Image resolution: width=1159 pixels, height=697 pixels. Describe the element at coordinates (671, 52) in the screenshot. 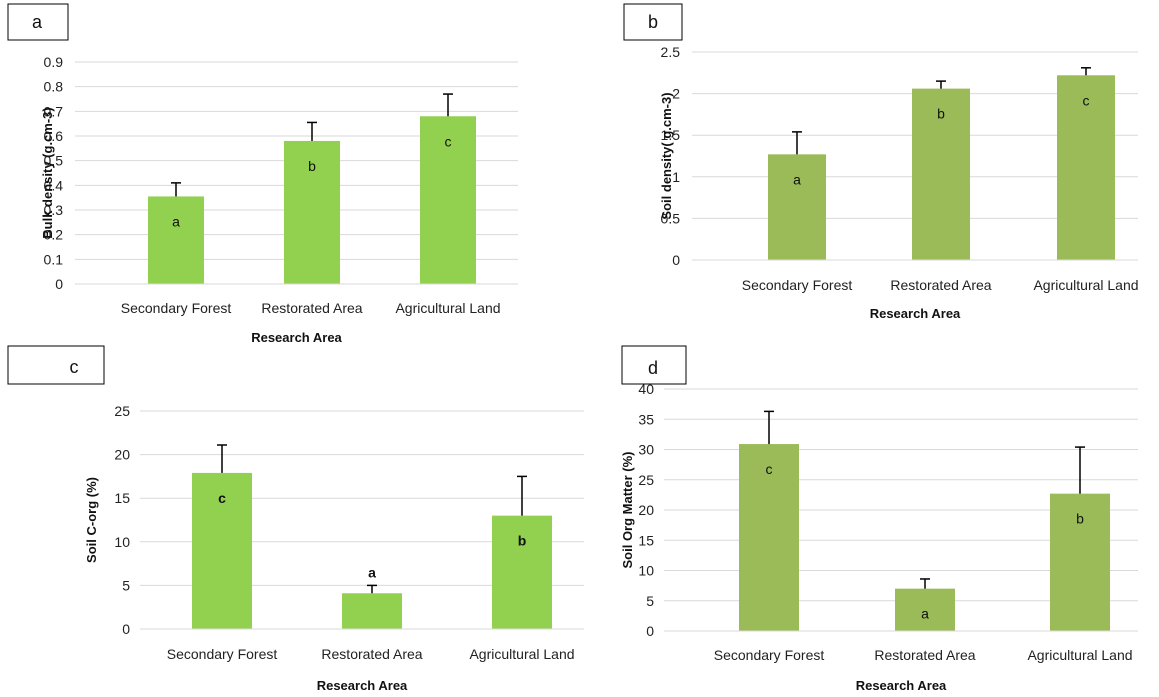

I see `y-tick-label: 2.5` at that location.